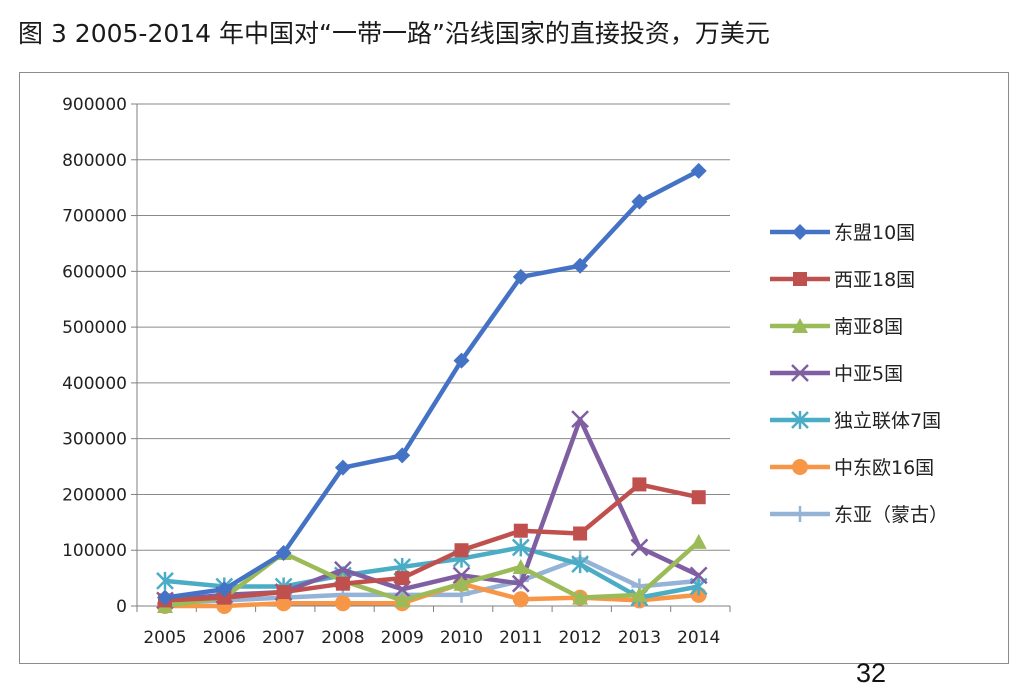 Image resolution: width=1024 pixels, height=694 pixels. I want to click on legend-item: 中东欧16国, so click(852, 468).